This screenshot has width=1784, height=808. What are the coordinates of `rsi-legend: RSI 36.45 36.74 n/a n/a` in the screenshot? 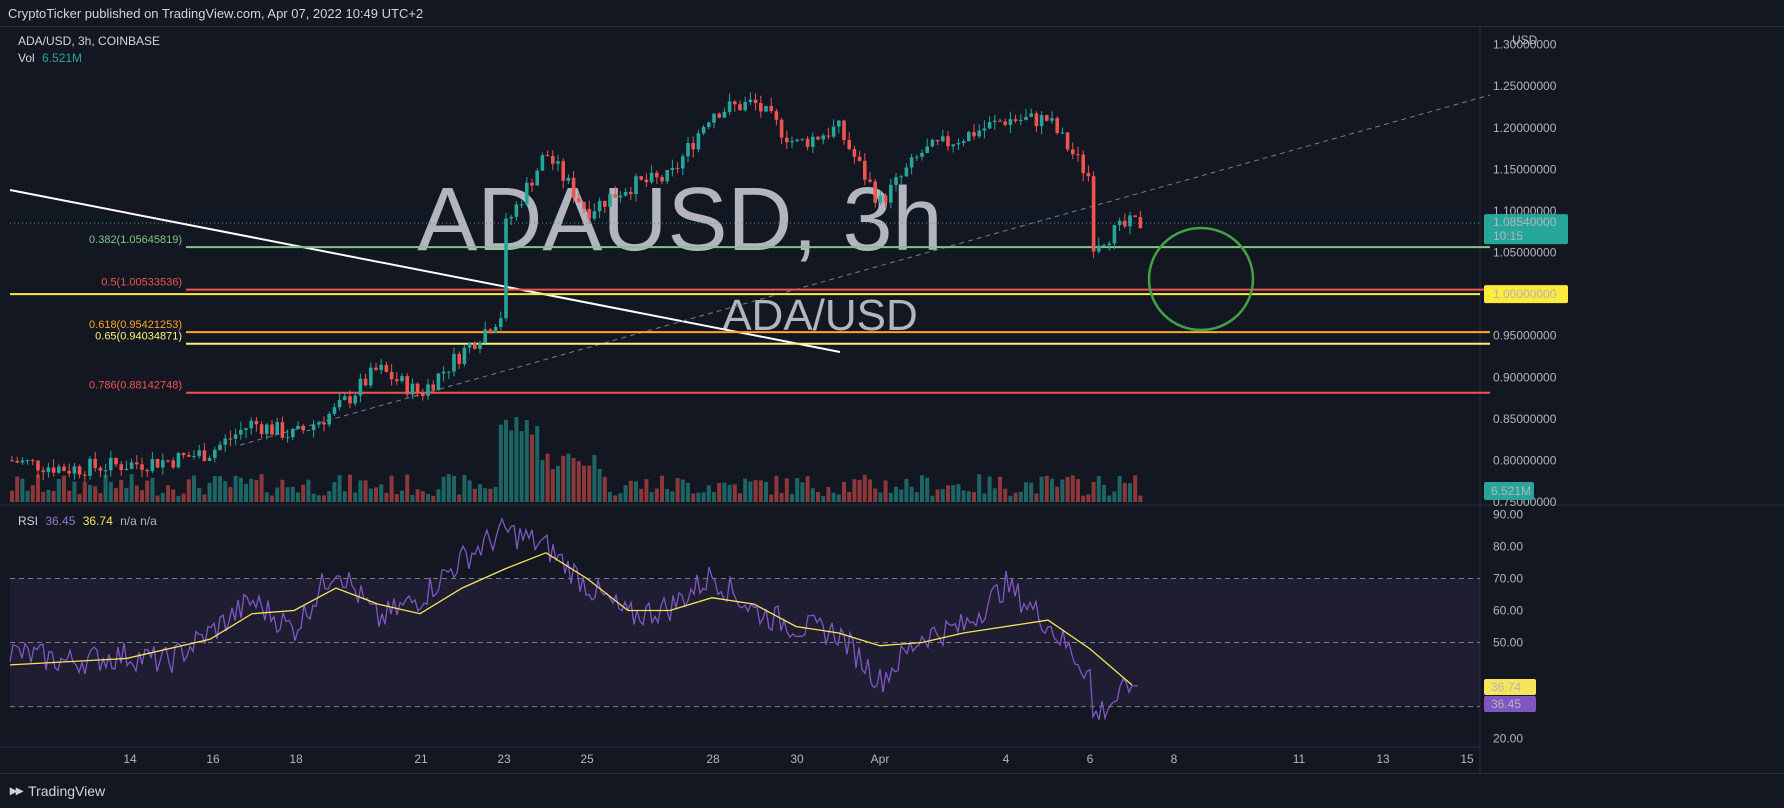 It's located at (87, 521).